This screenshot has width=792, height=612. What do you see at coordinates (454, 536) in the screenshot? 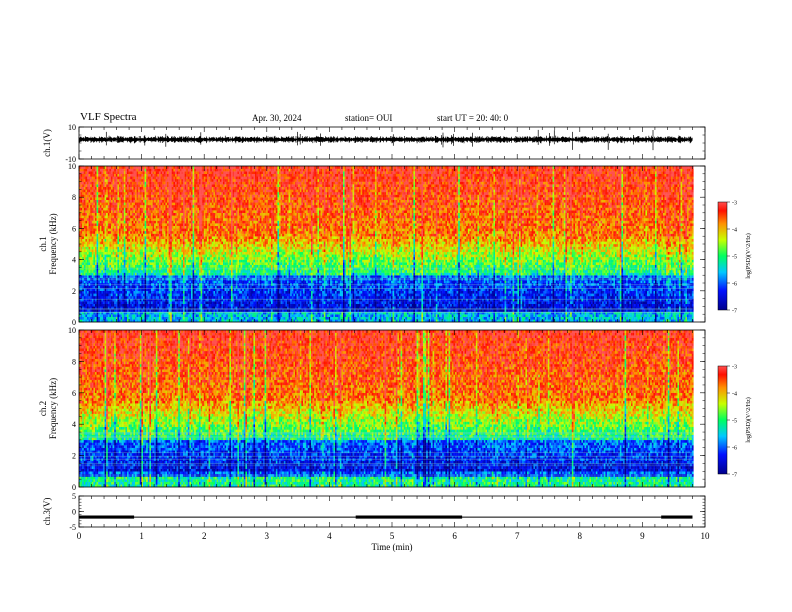
I see `x-tick-label: 6` at bounding box center [454, 536].